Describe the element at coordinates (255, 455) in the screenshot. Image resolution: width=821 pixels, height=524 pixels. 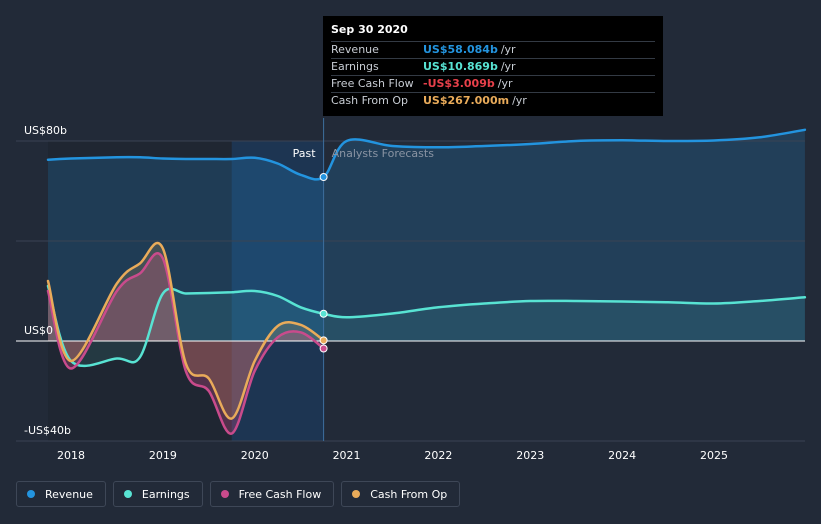
I see `x-tick-label: 2020` at that location.